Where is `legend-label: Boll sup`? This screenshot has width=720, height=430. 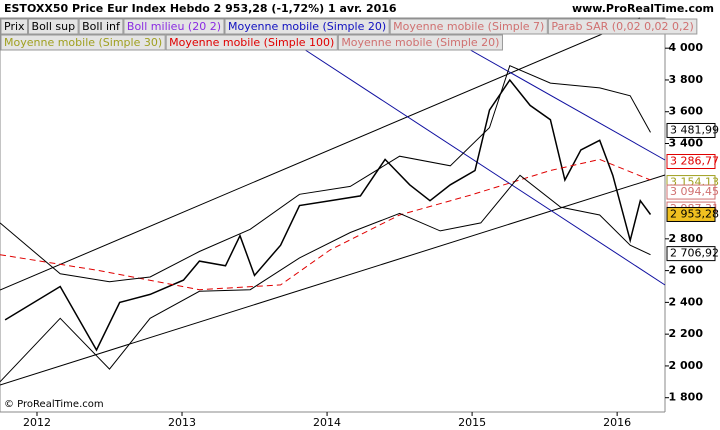
legend-label: Boll sup is located at coordinates (54, 26).